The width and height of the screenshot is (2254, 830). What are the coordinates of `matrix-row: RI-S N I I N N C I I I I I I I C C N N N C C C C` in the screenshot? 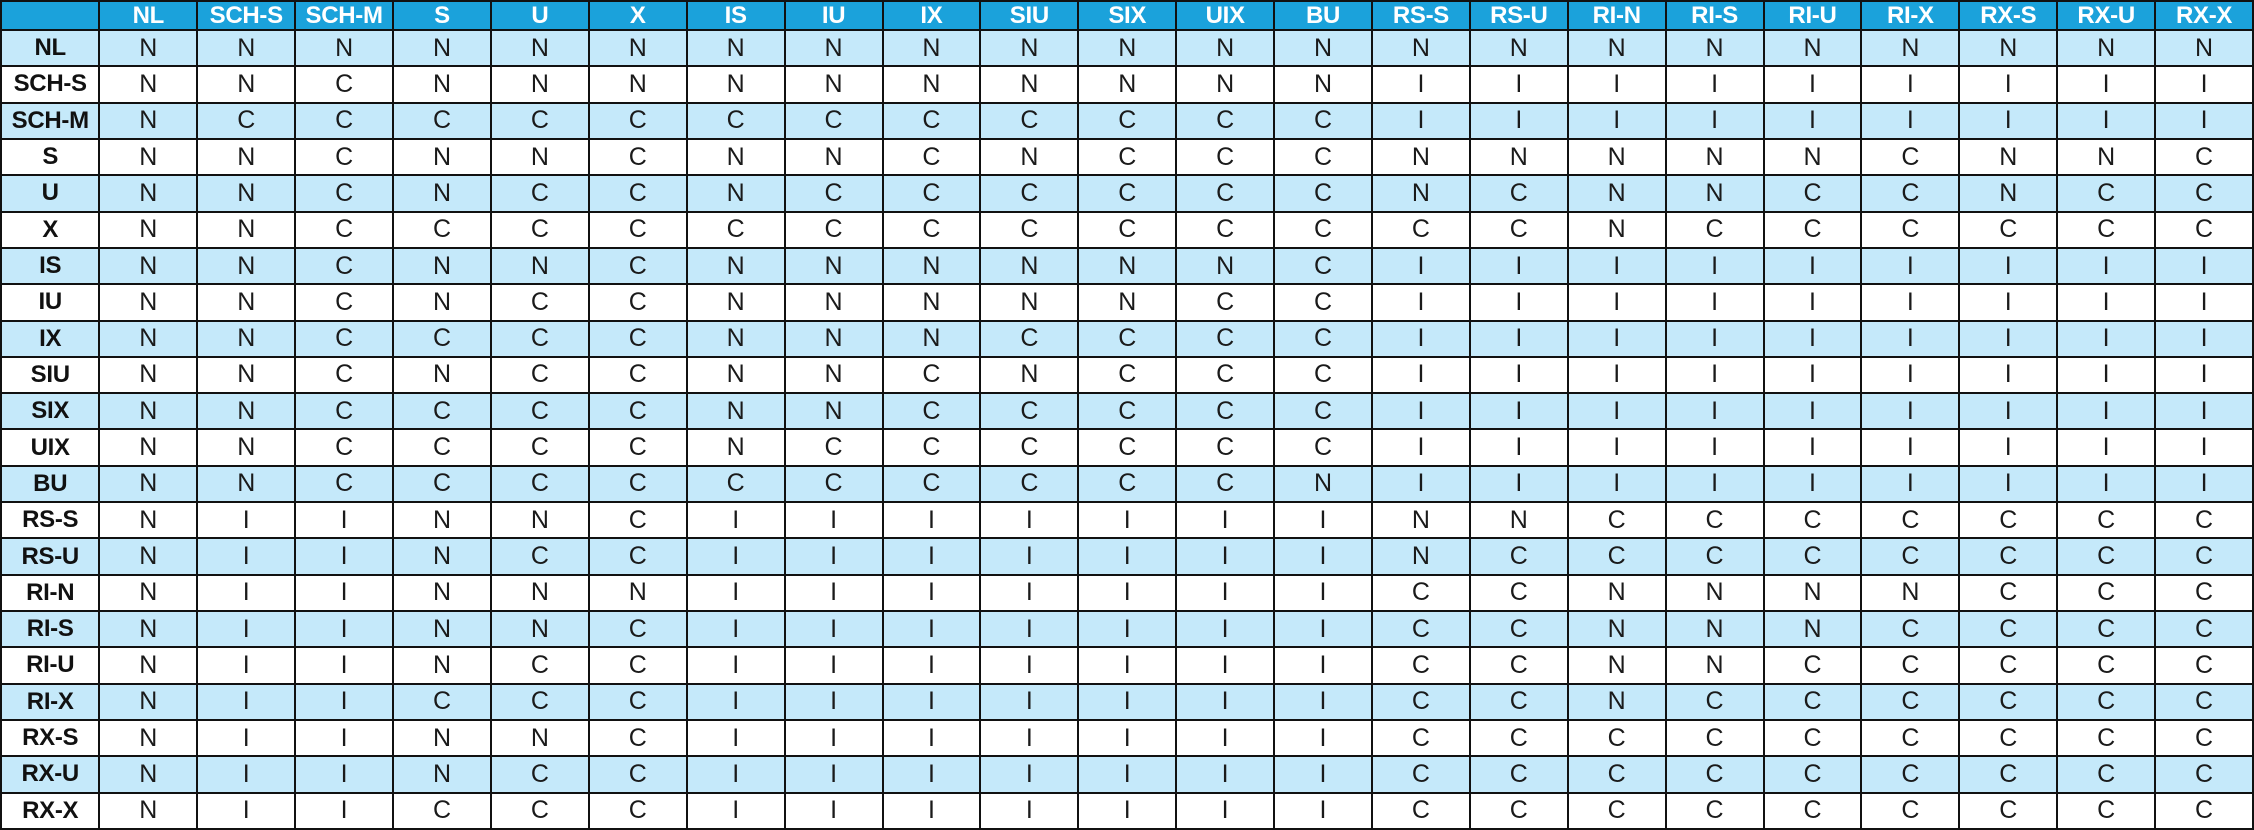 It's located at (1127, 629).